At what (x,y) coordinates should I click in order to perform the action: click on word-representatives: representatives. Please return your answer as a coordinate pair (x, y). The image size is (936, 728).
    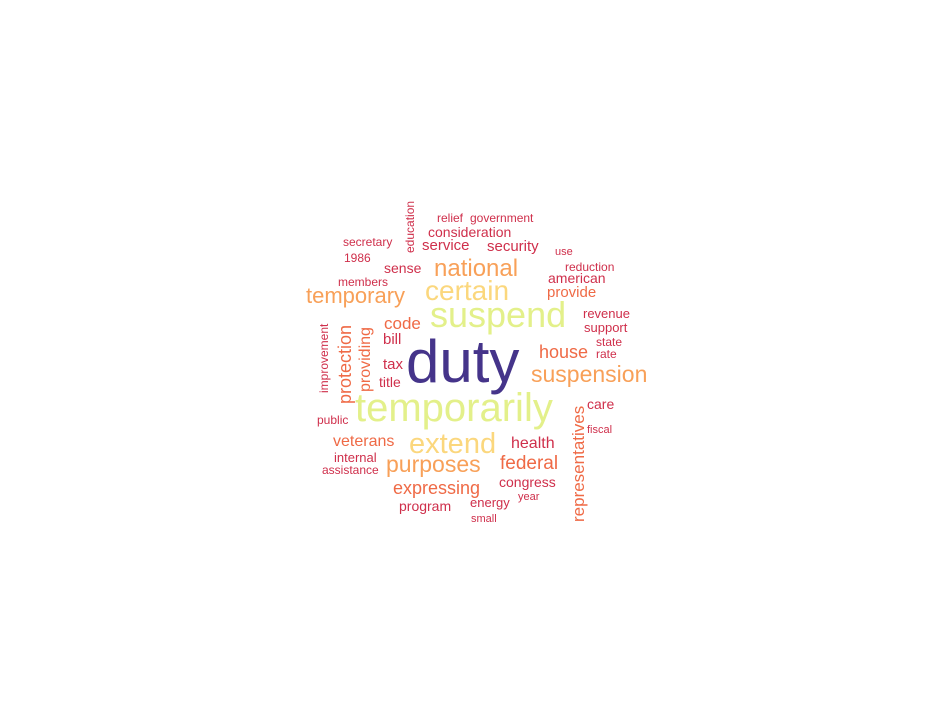
    Looking at the image, I should click on (578, 464).